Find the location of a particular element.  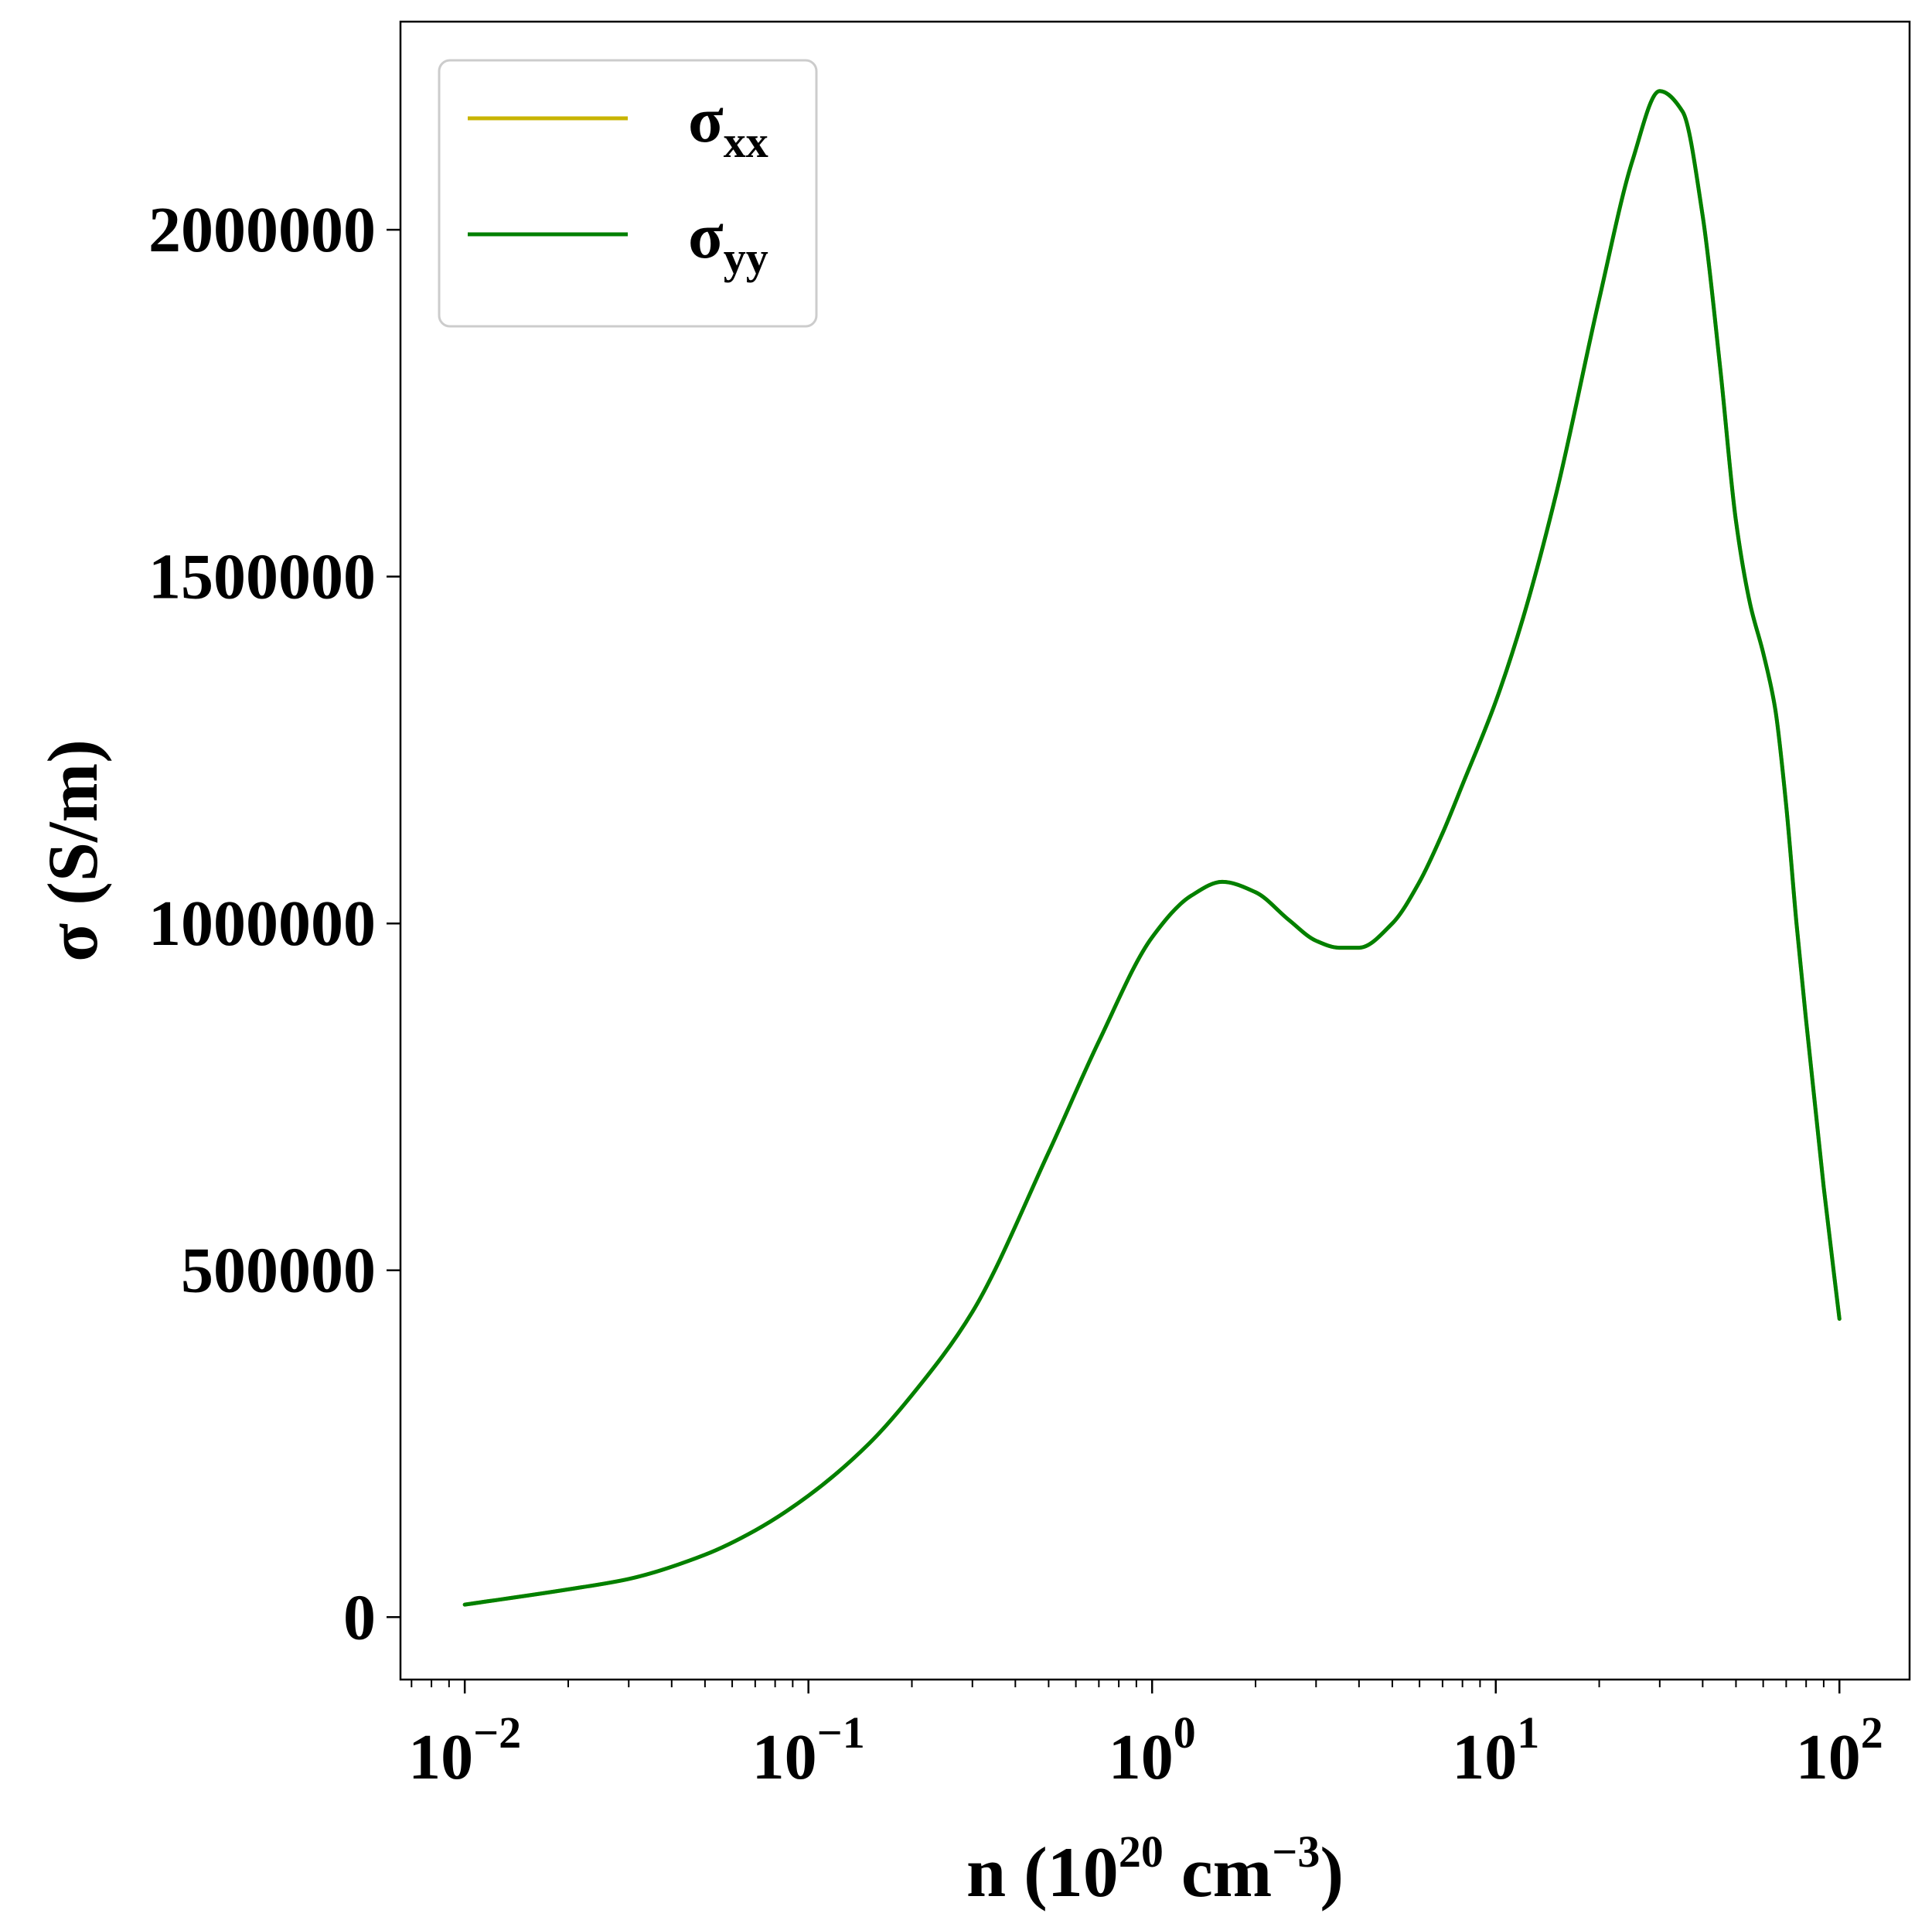

y-tick-label-2: 1000000 is located at coordinates (262, 924).